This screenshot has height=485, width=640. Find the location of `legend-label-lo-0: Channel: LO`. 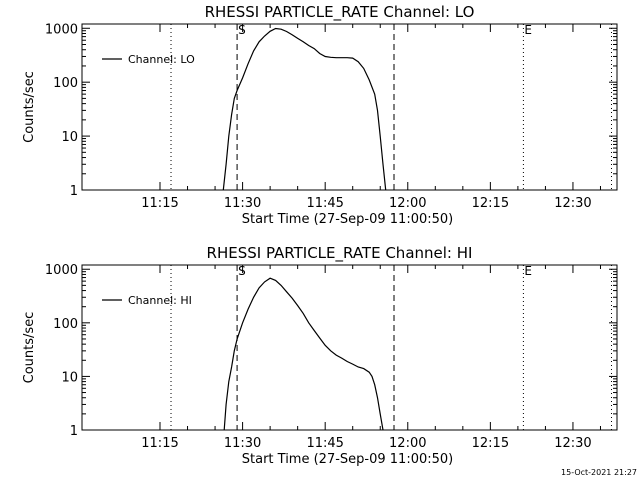

legend-label-lo-0: Channel: LO is located at coordinates (161, 59).